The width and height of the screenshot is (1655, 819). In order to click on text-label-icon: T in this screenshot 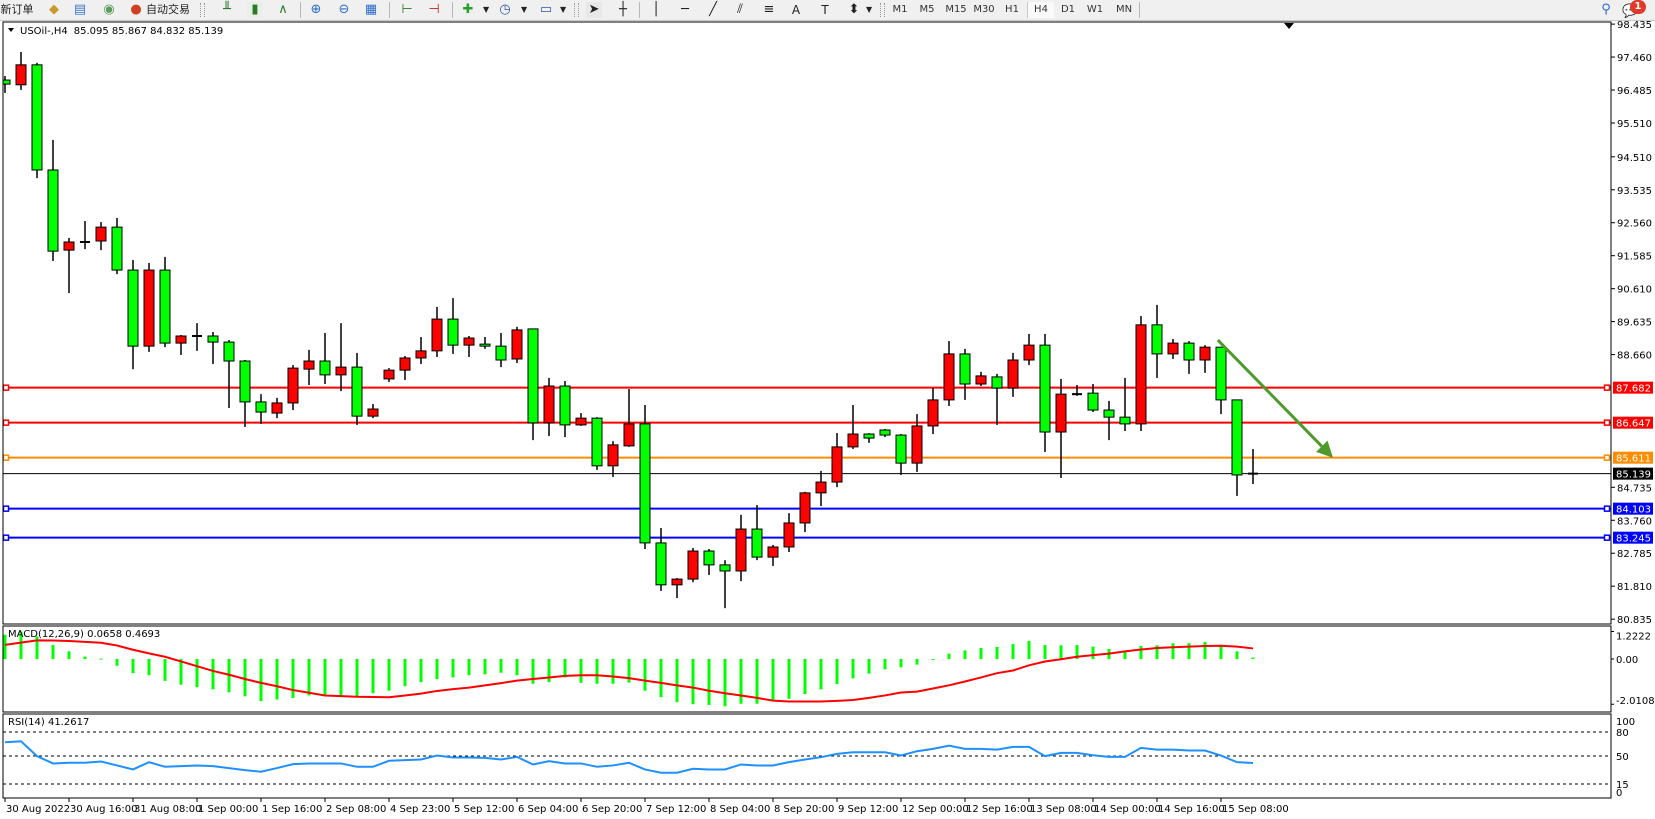, I will do `click(825, 10)`.